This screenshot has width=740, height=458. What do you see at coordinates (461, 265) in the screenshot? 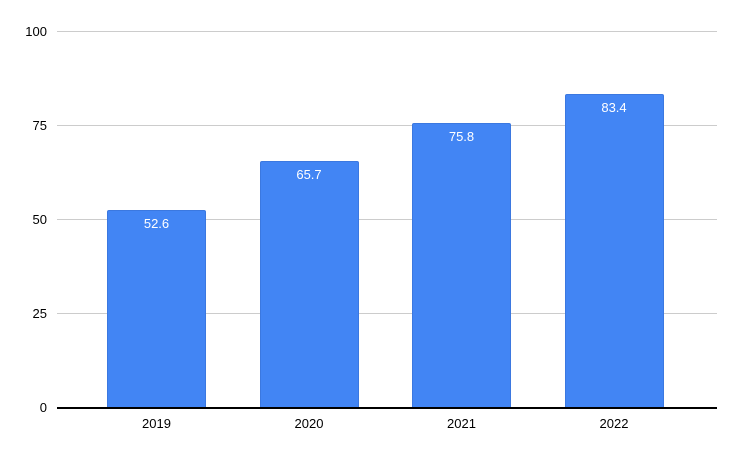
I see `bar-2021` at bounding box center [461, 265].